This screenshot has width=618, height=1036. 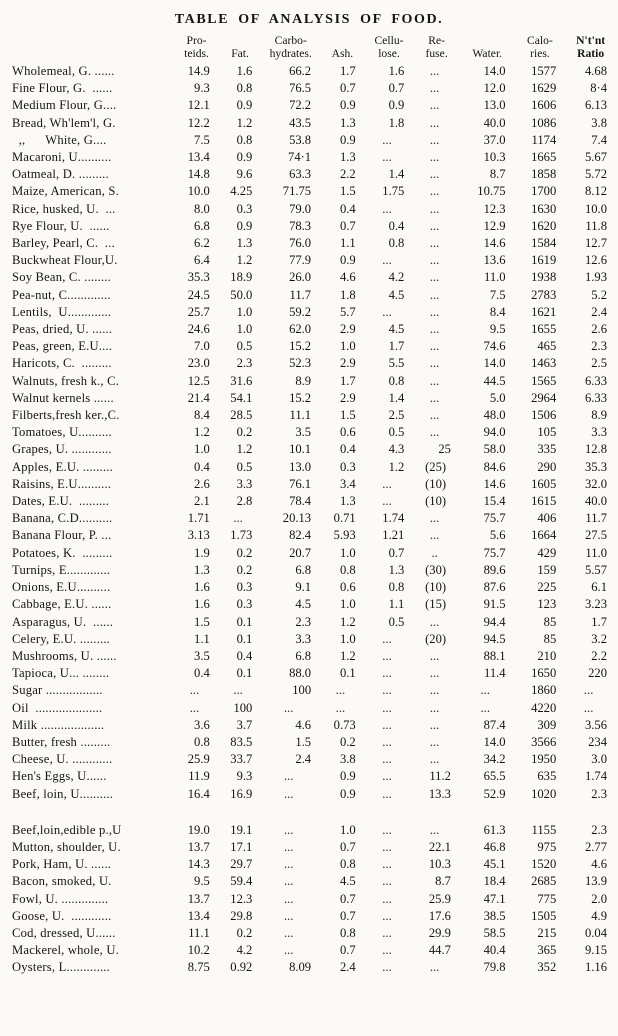 I want to click on value-cell: 100, so click(x=243, y=707).